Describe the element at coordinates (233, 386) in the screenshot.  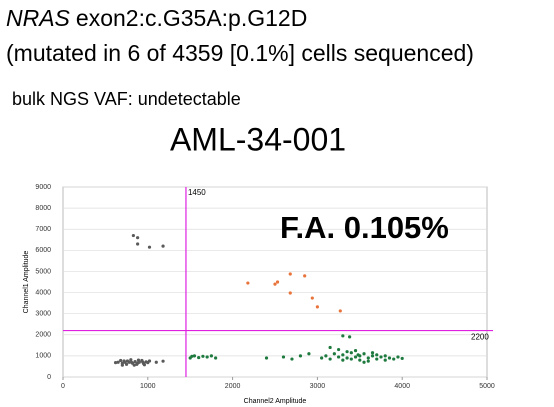
I see `x-tick-label: 2000` at that location.